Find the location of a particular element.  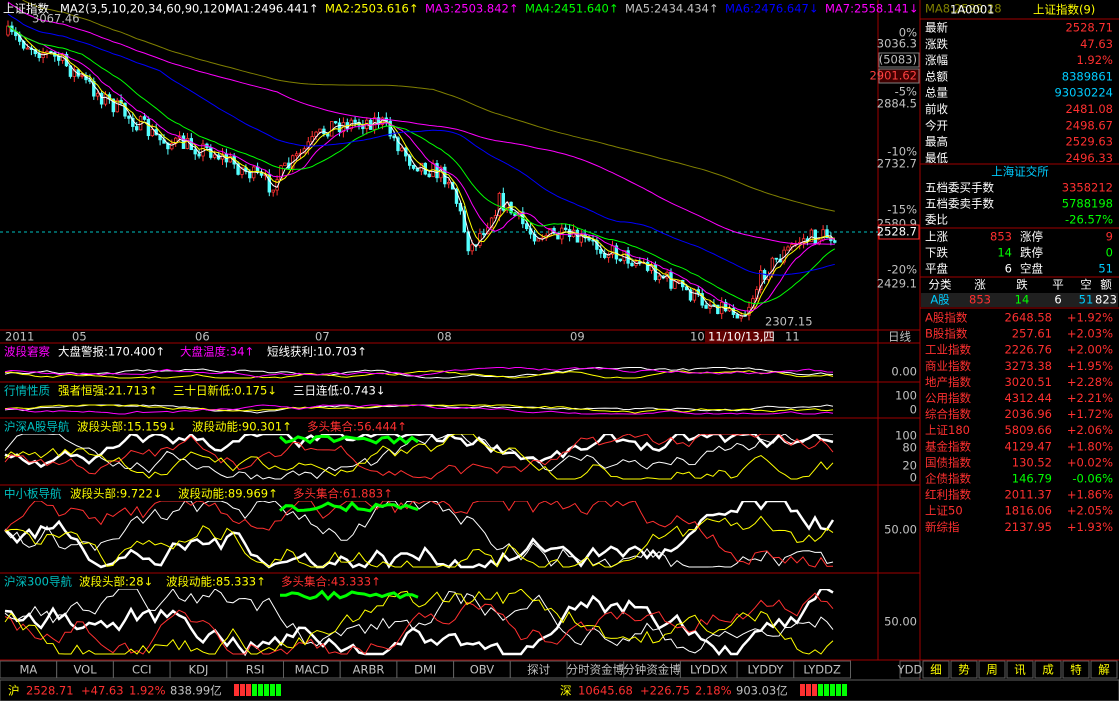

panel-axis-label: 20 is located at coordinates (909, 466).